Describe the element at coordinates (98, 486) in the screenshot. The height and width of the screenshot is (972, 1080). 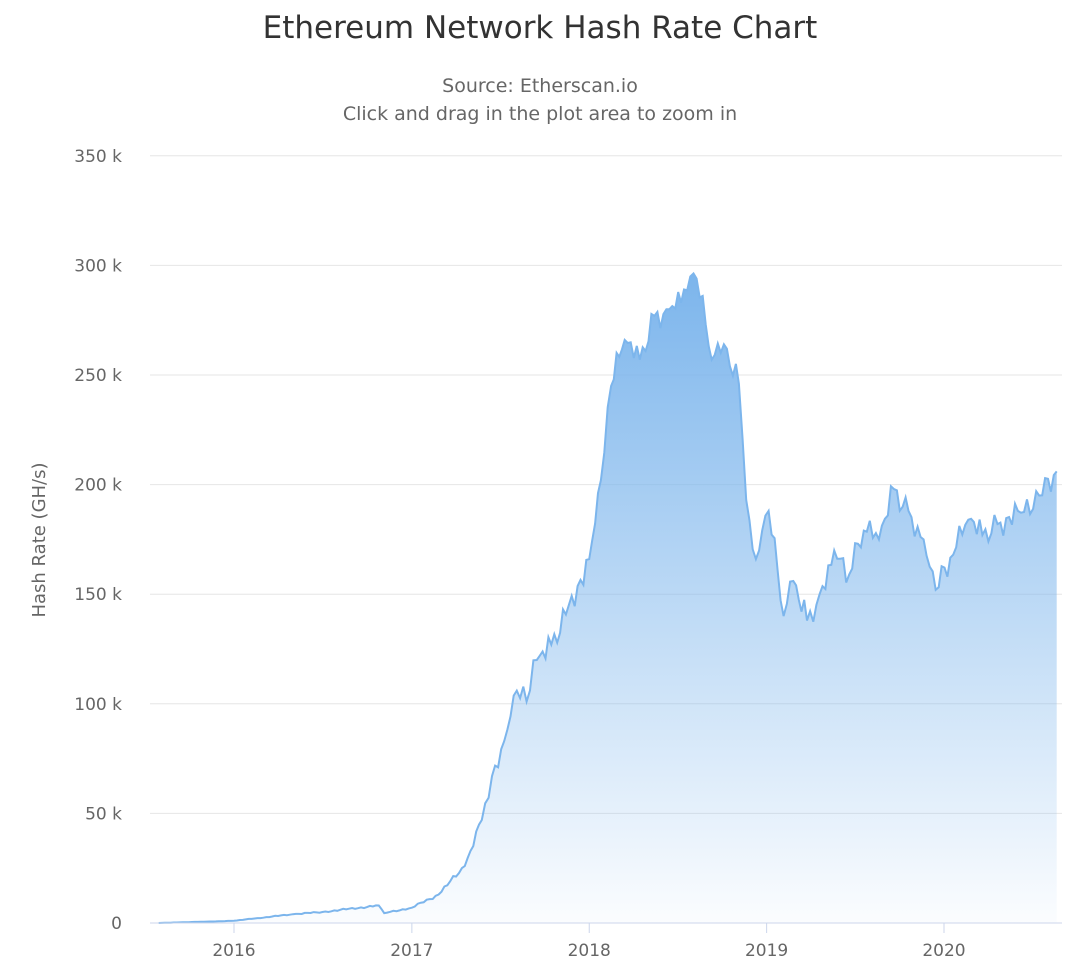
I see `y-tick-label: 200 k` at that location.